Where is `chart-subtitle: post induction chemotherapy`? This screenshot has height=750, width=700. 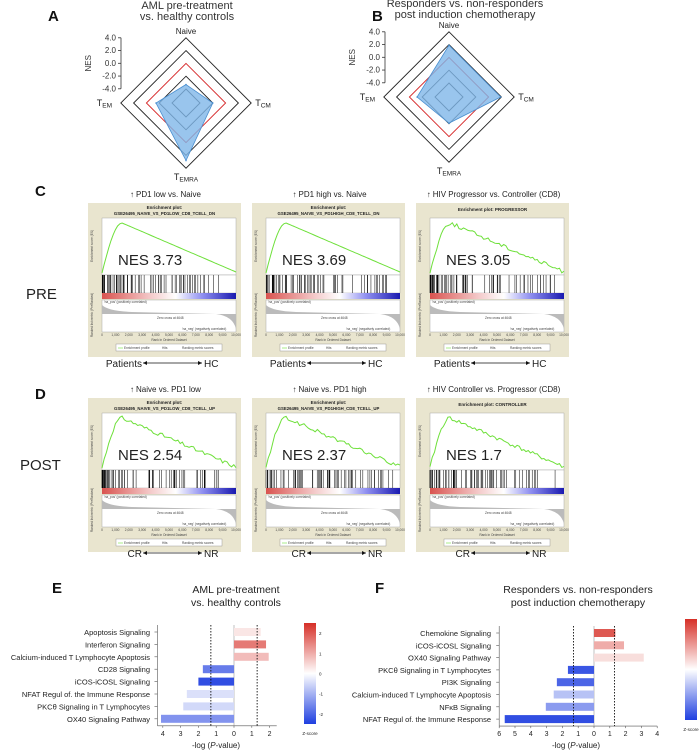 chart-subtitle: post induction chemotherapy is located at coordinates (465, 15).